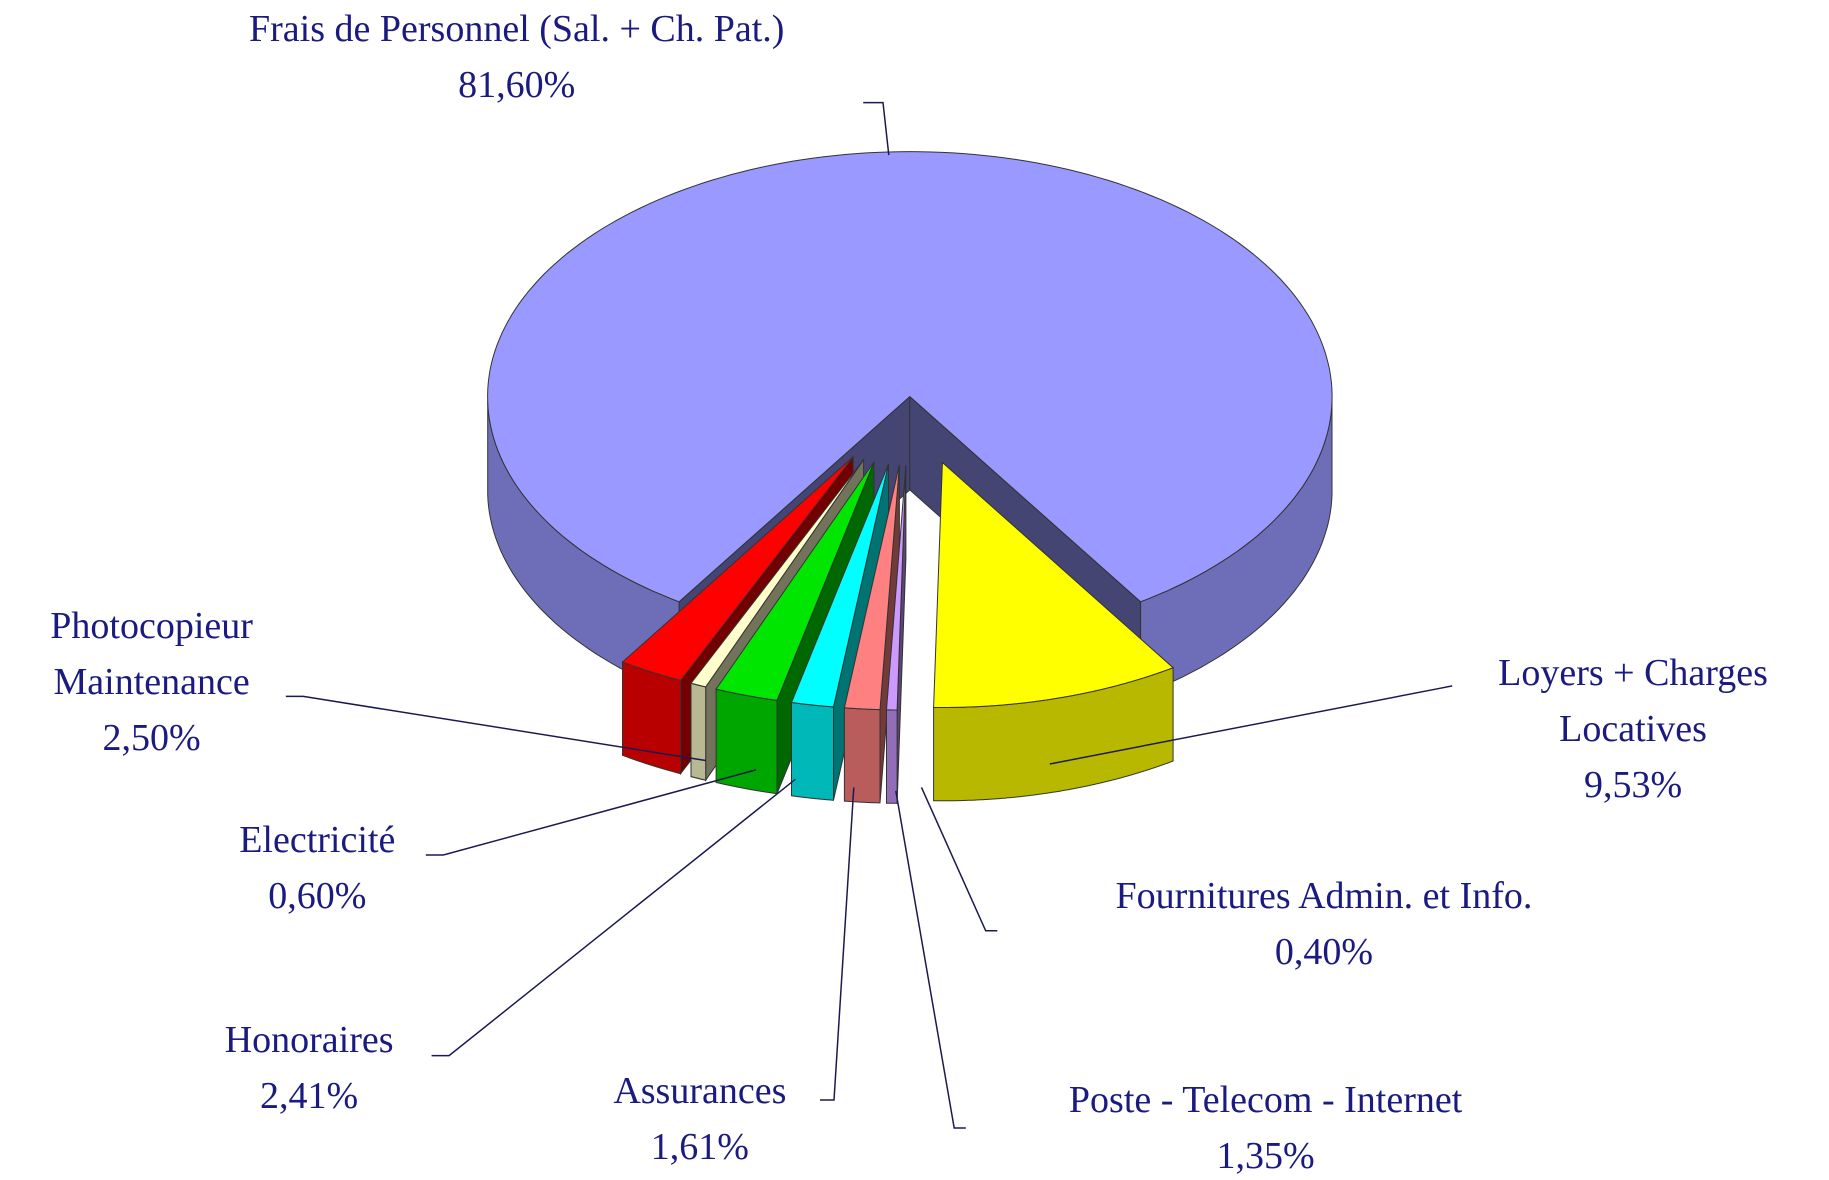 This screenshot has height=1180, width=1829. Describe the element at coordinates (700, 1090) in the screenshot. I see `category-label: Assurances` at that location.